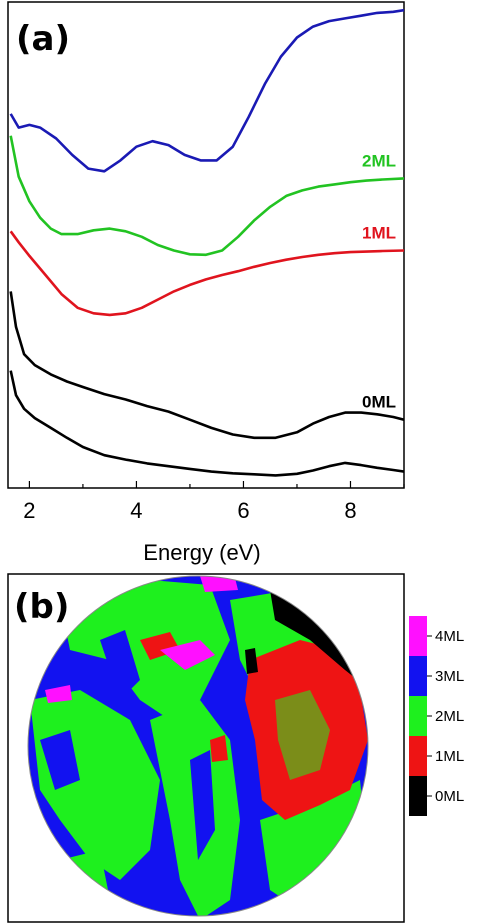  I want to click on x-tick-label: 8, so click(350, 510).